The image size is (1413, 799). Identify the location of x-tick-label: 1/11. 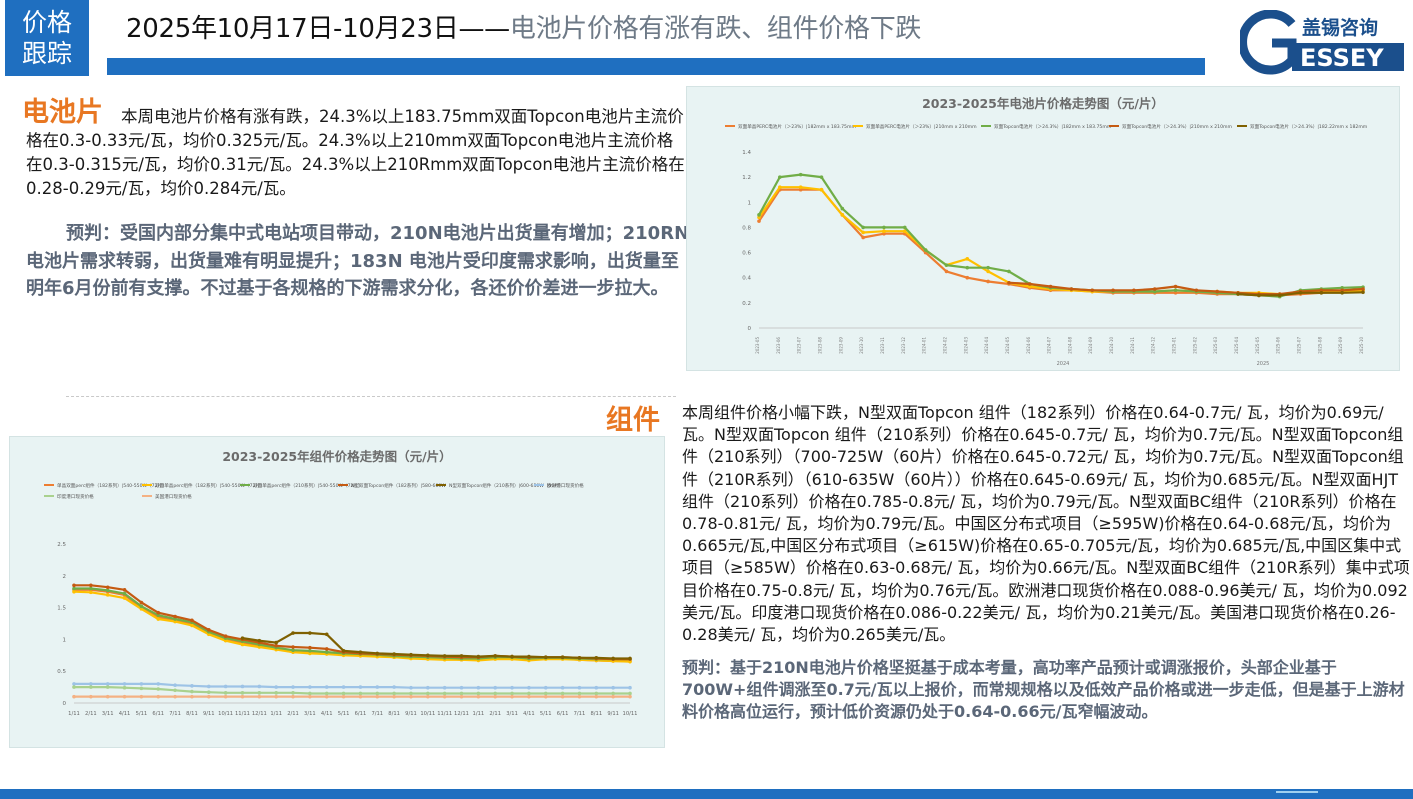
(479, 714).